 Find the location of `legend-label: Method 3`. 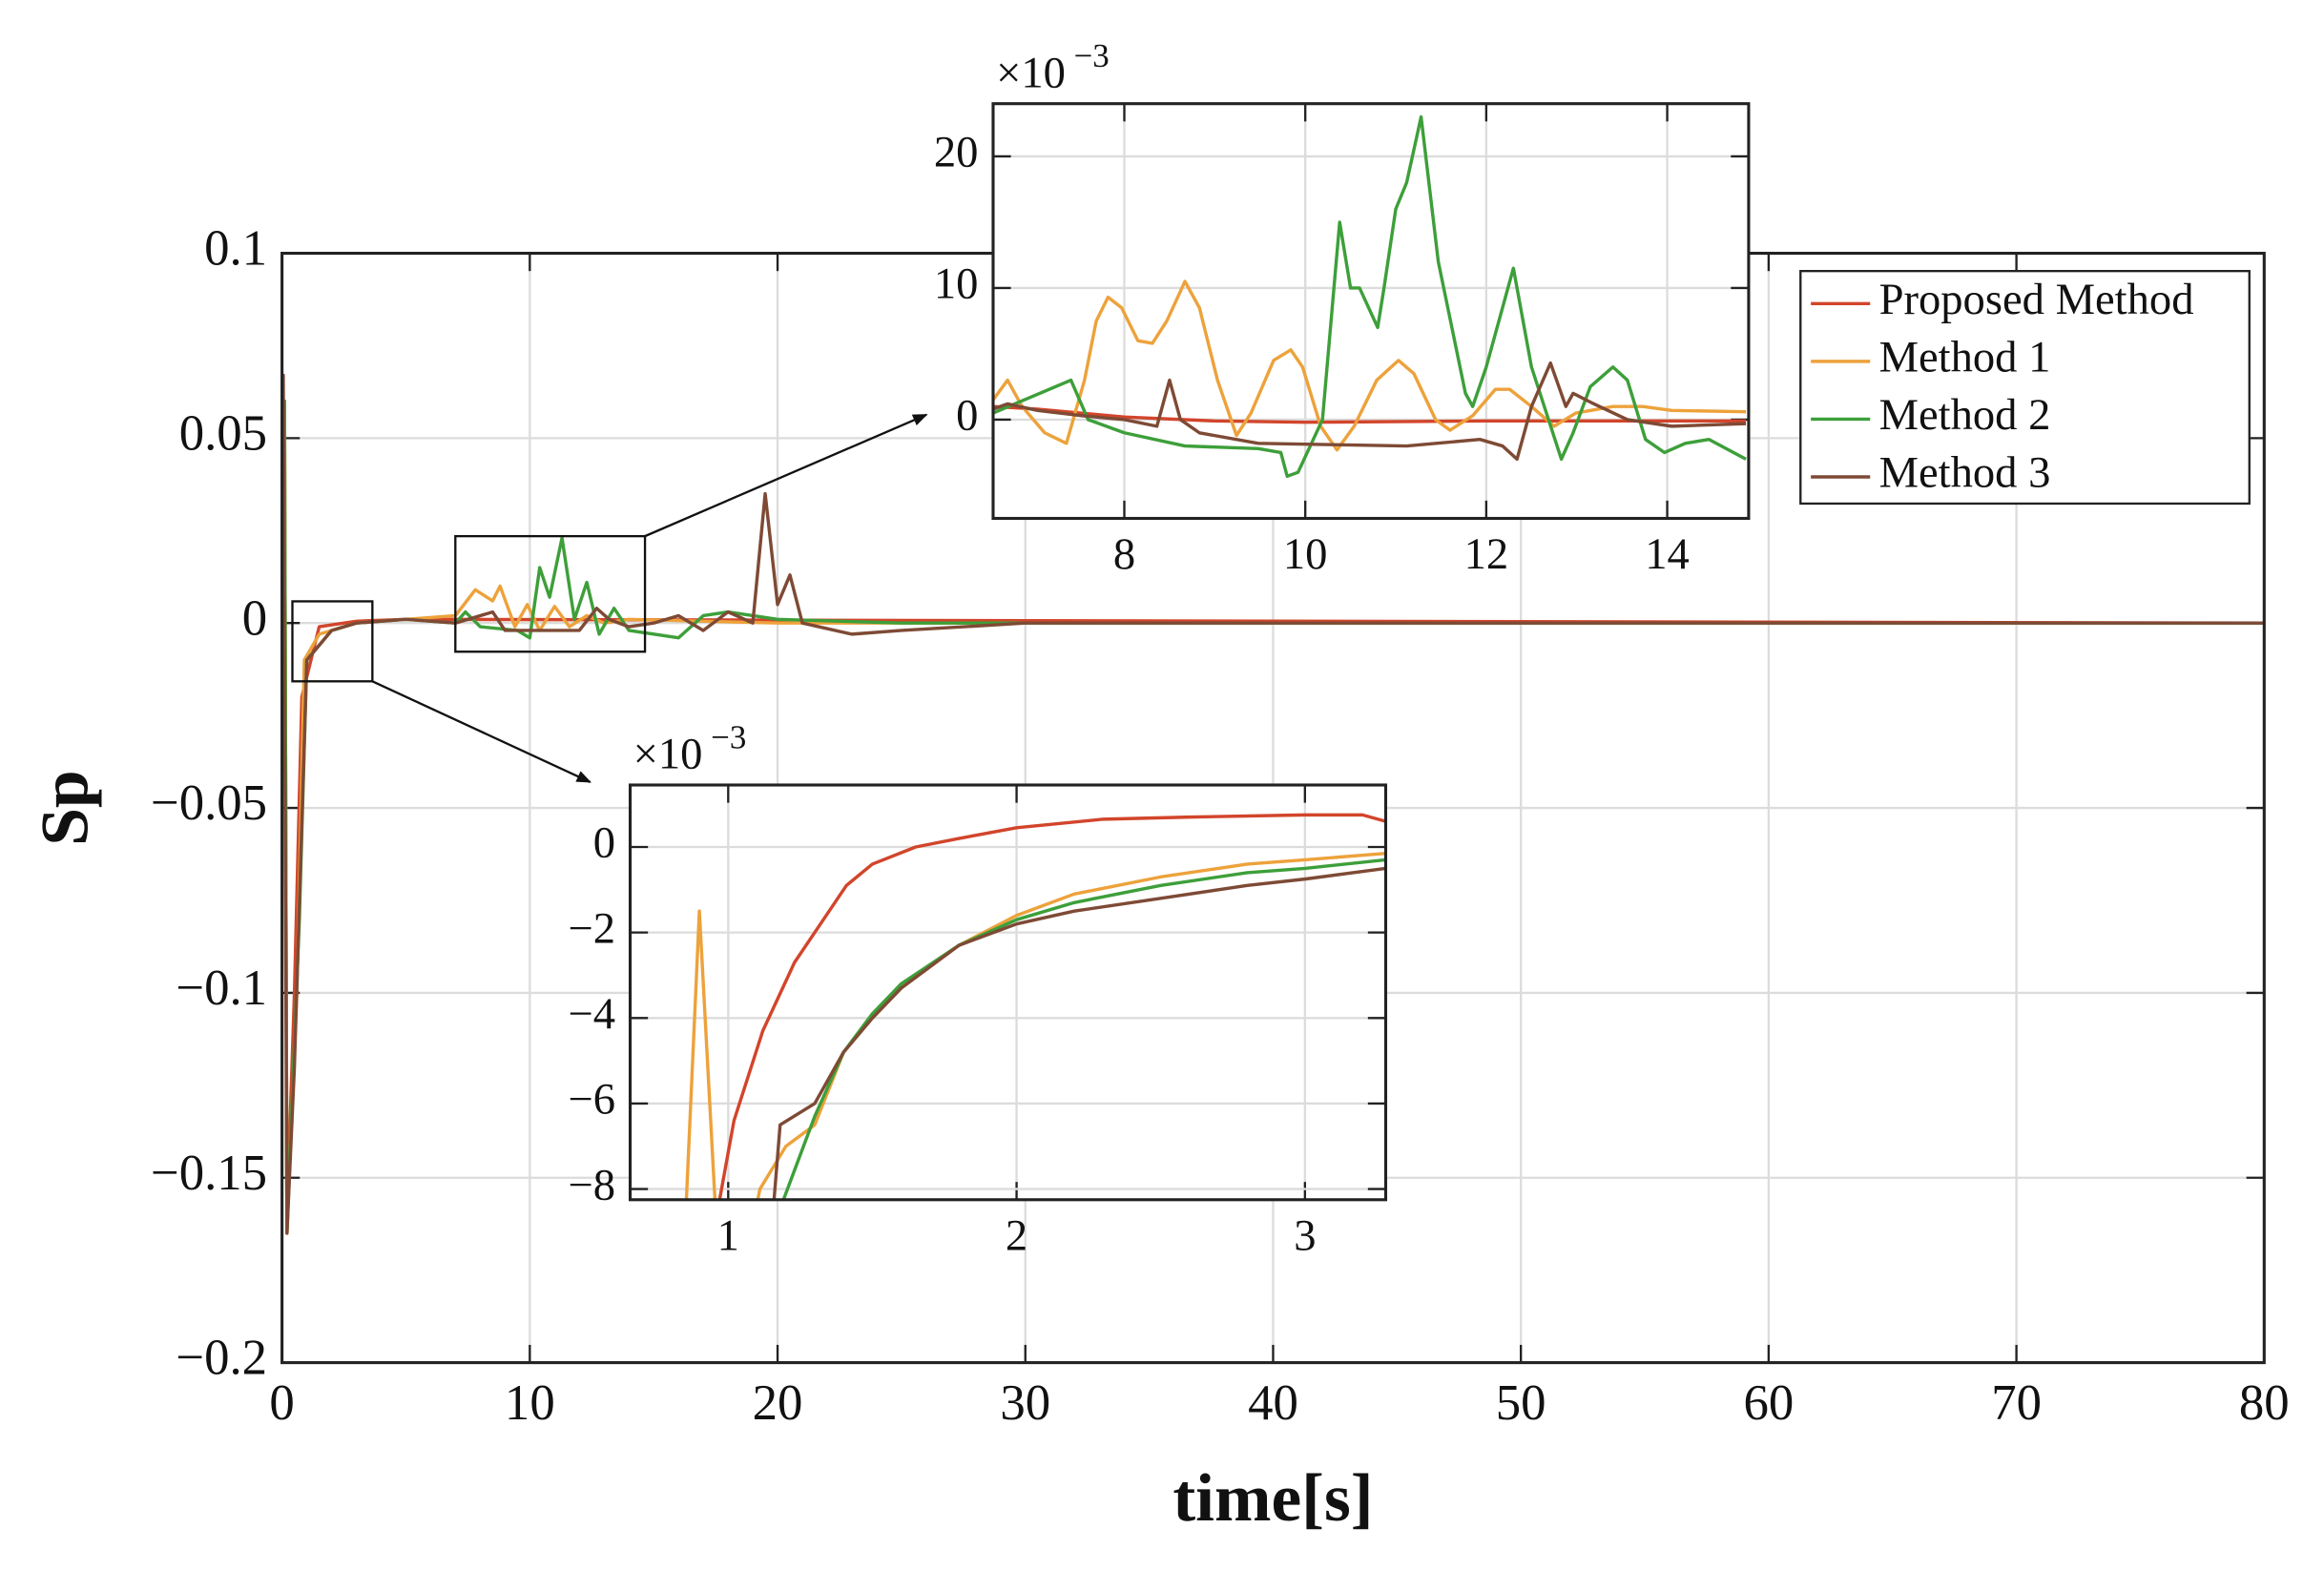

legend-label: Method 3 is located at coordinates (1965, 473).